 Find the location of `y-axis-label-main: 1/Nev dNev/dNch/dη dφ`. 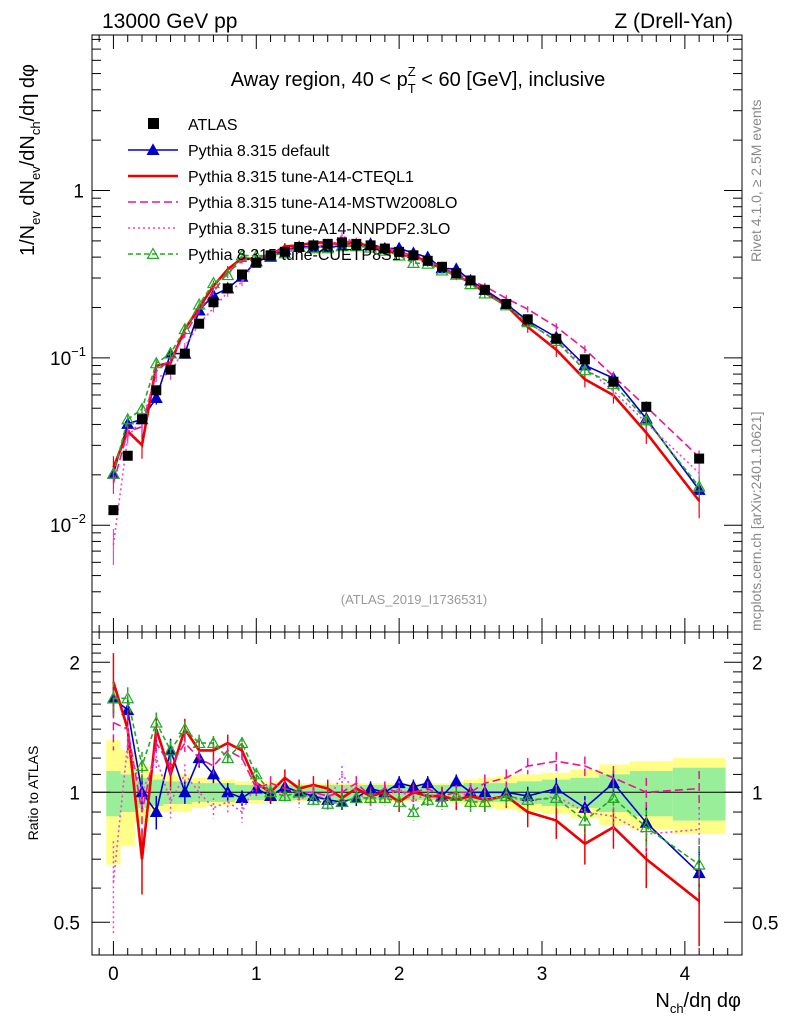

y-axis-label-main: 1/Nev dNev/dNch/dη dφ is located at coordinates (30, 160).